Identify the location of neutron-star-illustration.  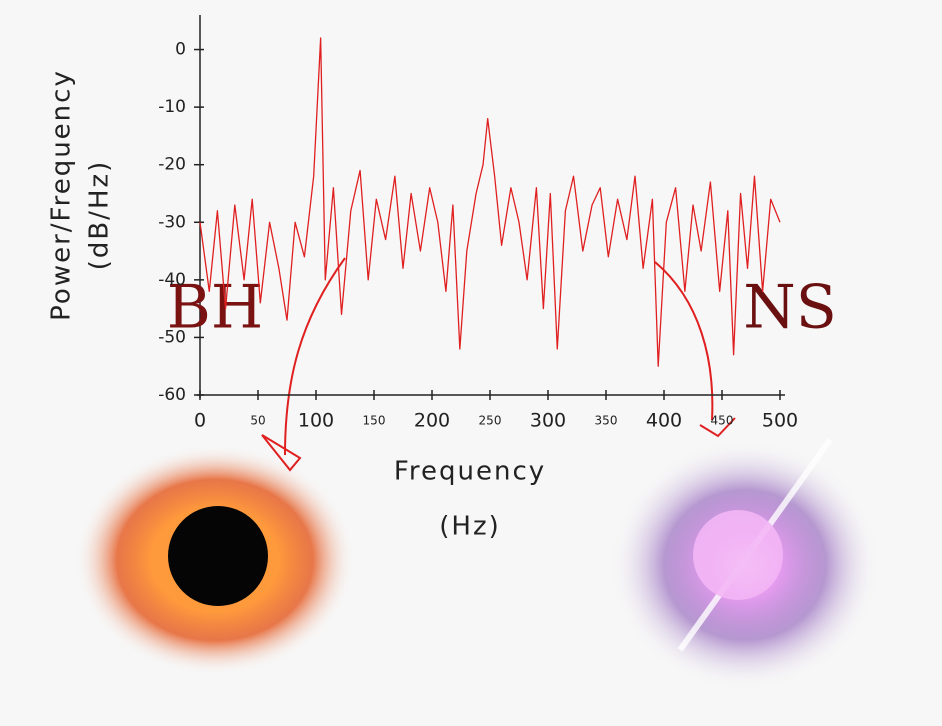
(745, 564).